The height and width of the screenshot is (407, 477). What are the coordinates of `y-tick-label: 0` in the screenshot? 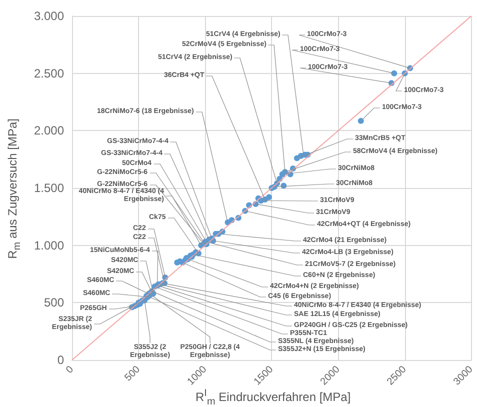 It's located at (60, 360).